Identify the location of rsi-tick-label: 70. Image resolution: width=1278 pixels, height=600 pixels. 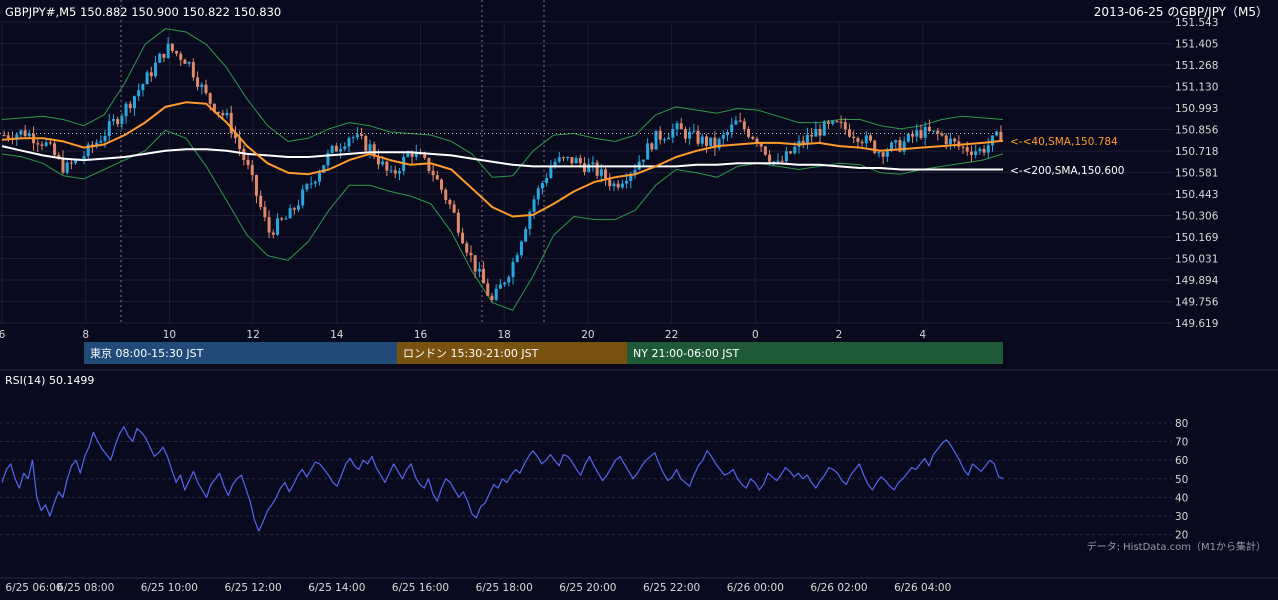
(1181, 443).